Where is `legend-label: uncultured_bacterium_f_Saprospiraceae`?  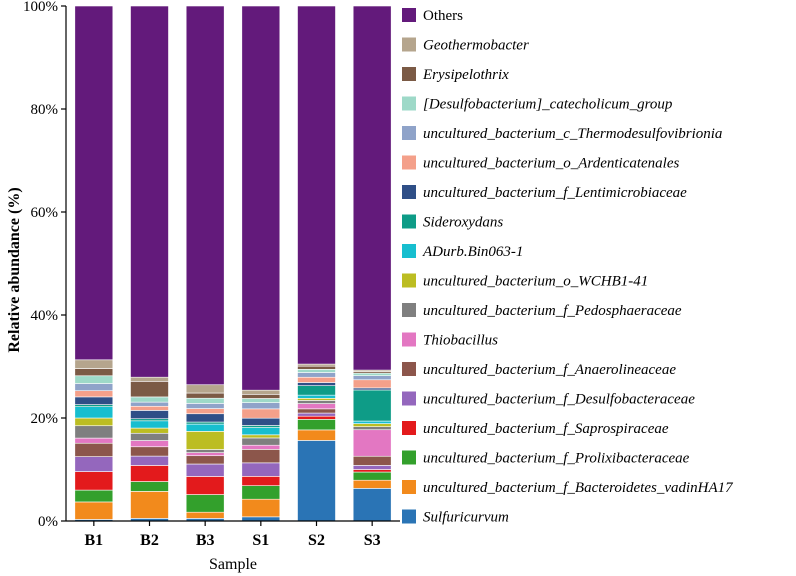
legend-label: uncultured_bacterium_f_Saprospiraceae is located at coordinates (546, 429).